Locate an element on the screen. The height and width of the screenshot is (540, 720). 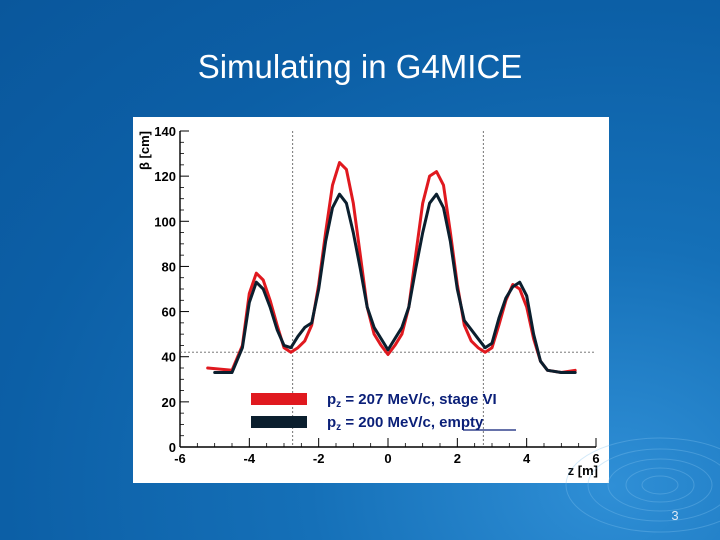
y-axis-label: β [cm] is located at coordinates (144, 150).